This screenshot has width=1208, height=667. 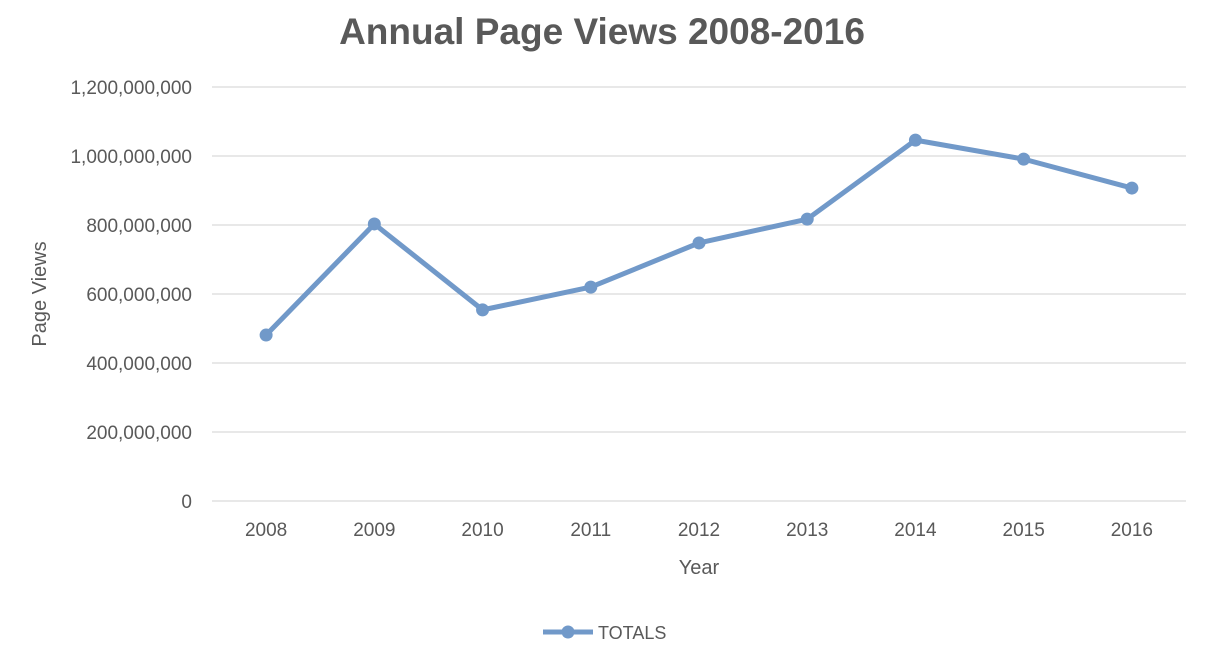 I want to click on legend: TOTALS, so click(x=604, y=633).